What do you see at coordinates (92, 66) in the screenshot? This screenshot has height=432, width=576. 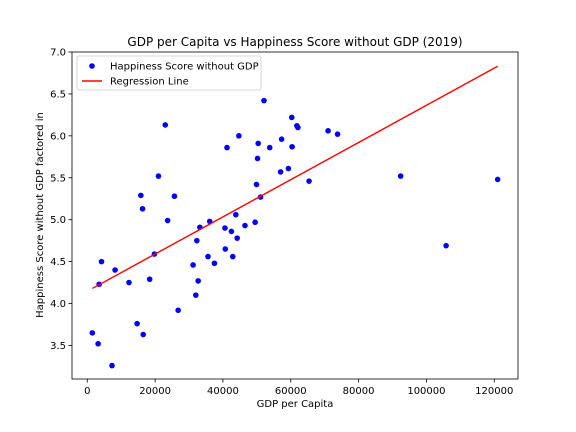 I see `legend-point-marker` at bounding box center [92, 66].